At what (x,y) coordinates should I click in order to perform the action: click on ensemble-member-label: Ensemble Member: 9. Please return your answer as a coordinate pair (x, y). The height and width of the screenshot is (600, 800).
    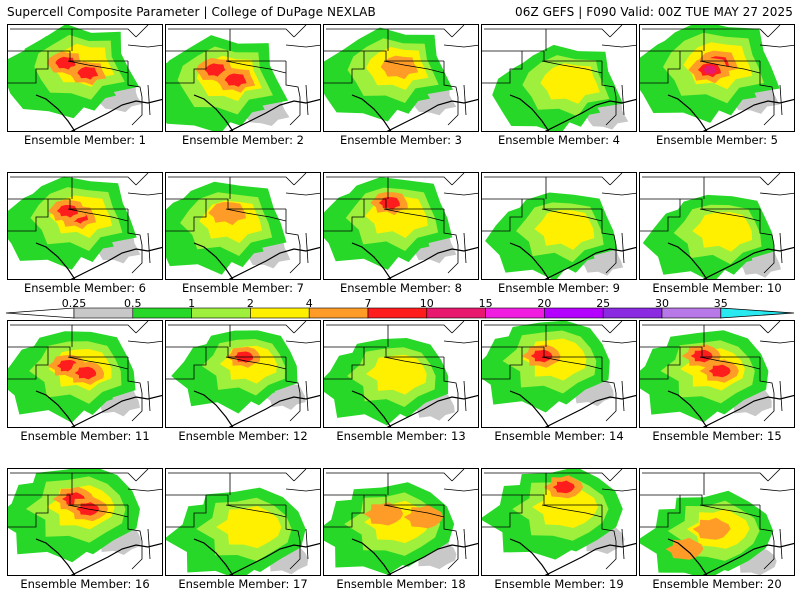
    Looking at the image, I should click on (559, 288).